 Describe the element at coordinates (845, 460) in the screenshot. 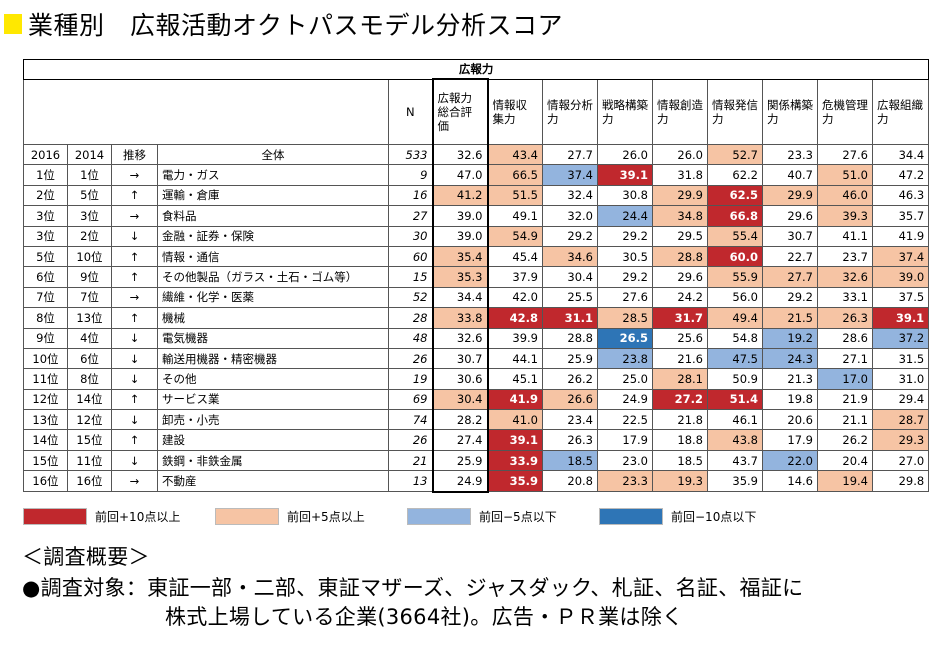

I see `score-cell: 20.4` at that location.